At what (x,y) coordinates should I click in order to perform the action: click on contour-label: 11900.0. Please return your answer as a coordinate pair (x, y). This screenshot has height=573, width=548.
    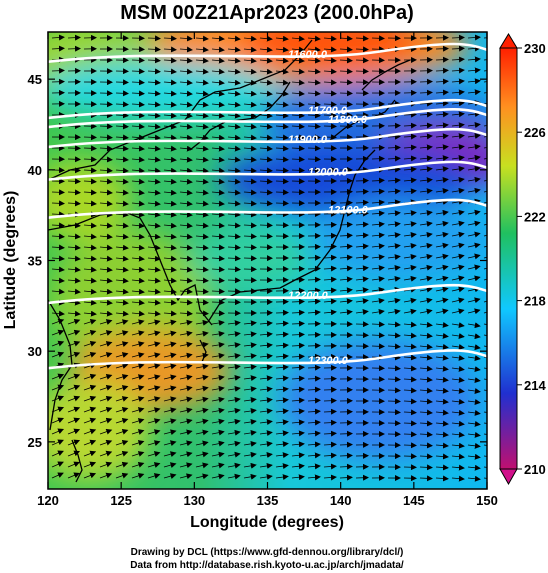
    Looking at the image, I should click on (308, 140).